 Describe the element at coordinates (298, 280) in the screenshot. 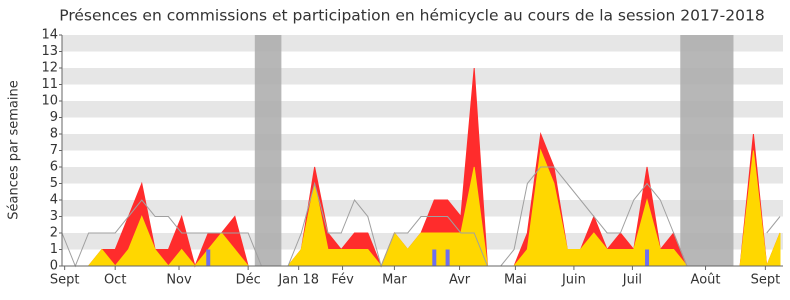

I see `x-tick-label: Jan 18` at that location.